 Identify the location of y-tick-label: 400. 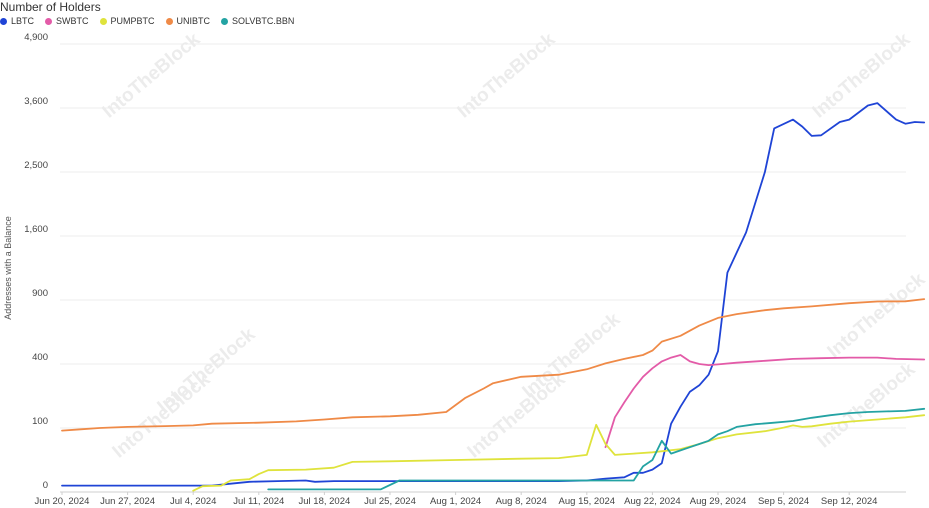
(40, 357).